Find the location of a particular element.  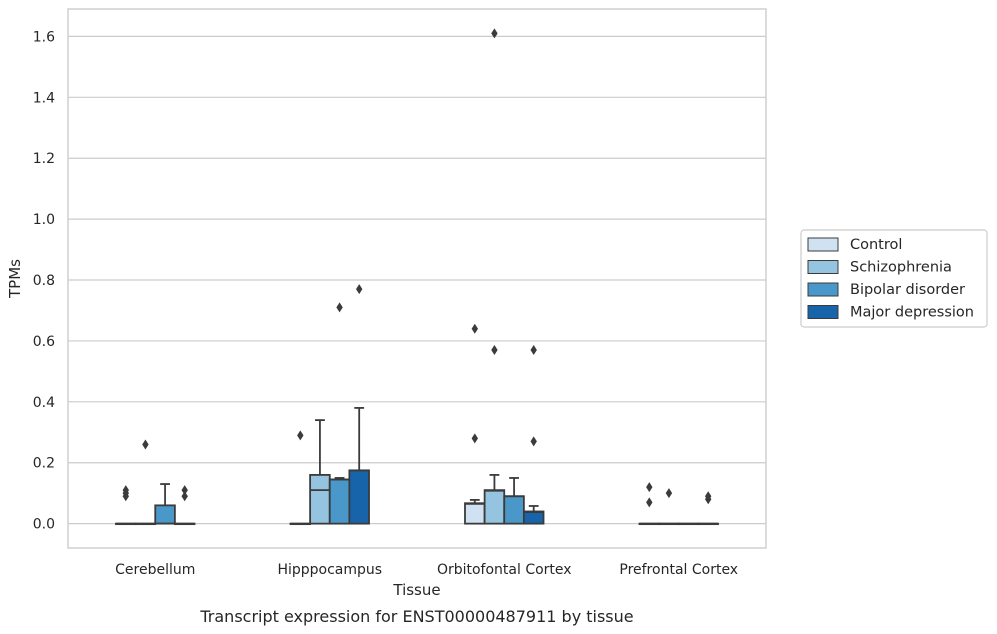

y-tick-label: 1.0 is located at coordinates (44, 220).